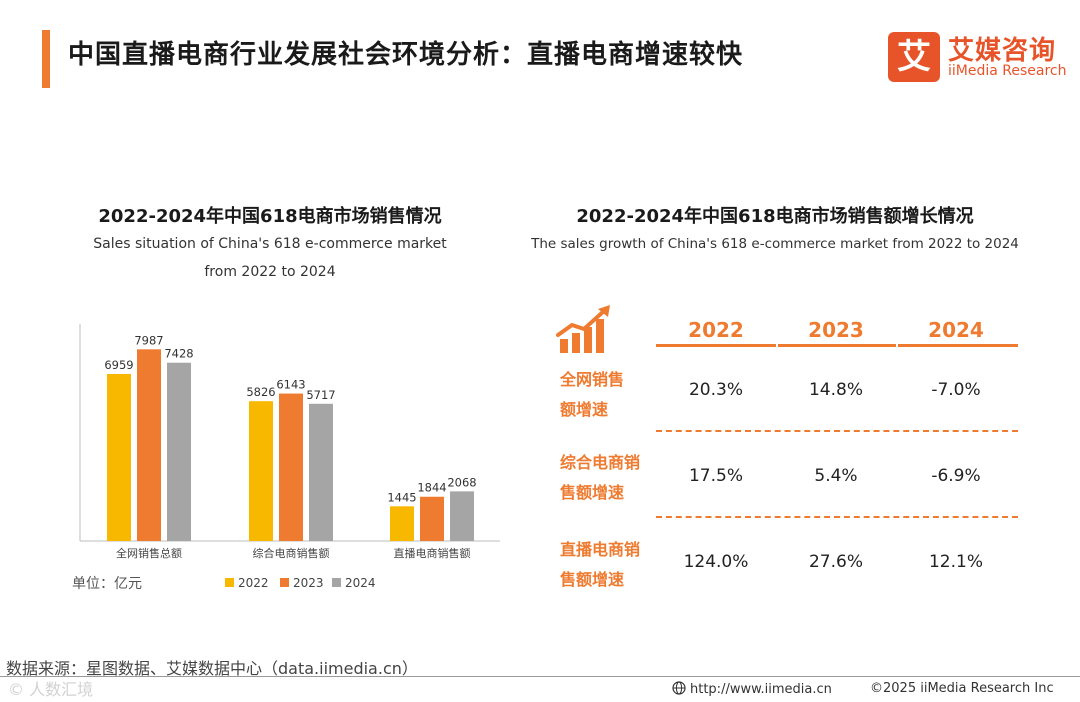 The height and width of the screenshot is (702, 1080). What do you see at coordinates (715, 476) in the screenshot?
I see `table-cell: 17.5%` at bounding box center [715, 476].